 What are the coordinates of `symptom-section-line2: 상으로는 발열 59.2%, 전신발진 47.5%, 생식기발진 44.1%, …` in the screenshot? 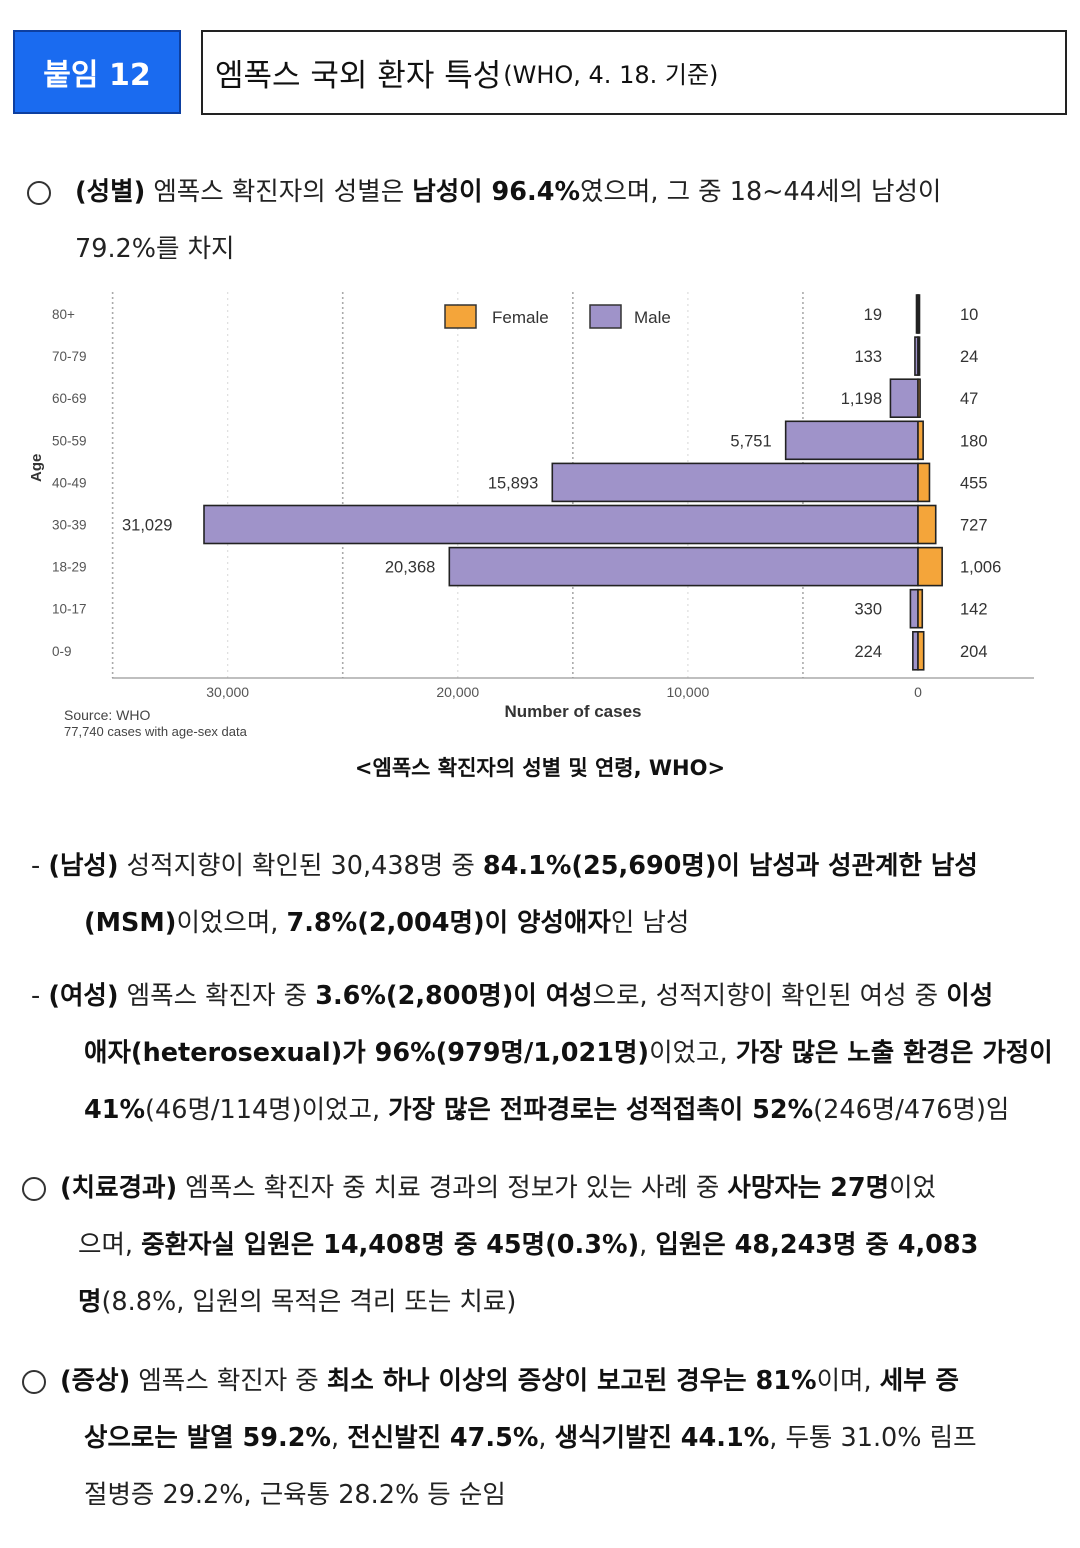 It's located at (530, 1438).